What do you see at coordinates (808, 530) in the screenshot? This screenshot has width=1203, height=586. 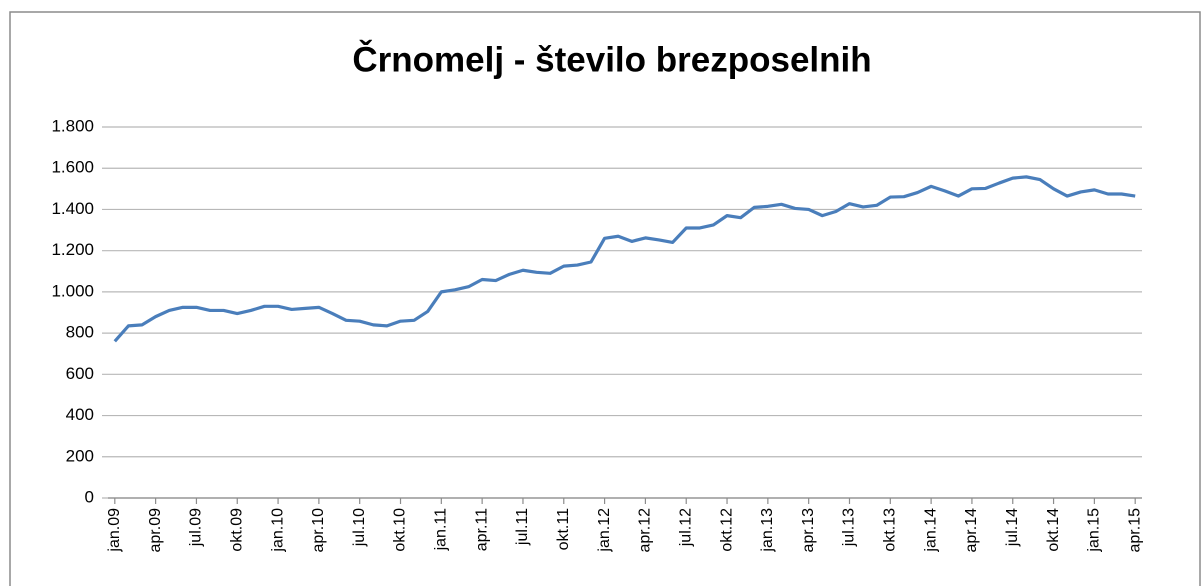 I see `x-tick-label: apr.13` at bounding box center [808, 530].